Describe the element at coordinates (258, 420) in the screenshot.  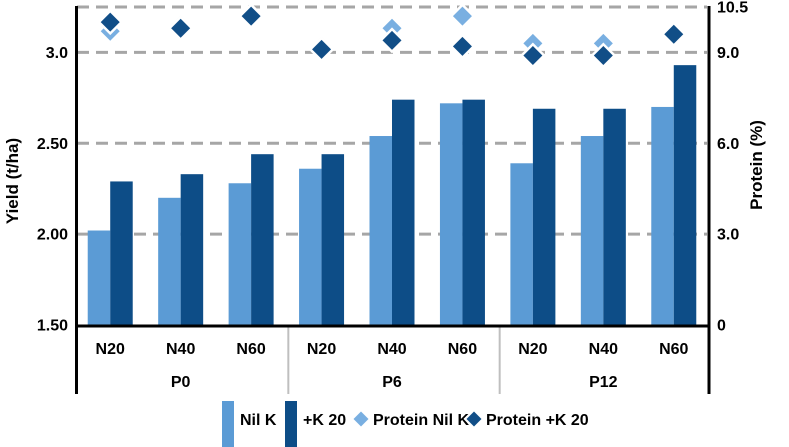
I see `legend-label: Nil K` at that location.